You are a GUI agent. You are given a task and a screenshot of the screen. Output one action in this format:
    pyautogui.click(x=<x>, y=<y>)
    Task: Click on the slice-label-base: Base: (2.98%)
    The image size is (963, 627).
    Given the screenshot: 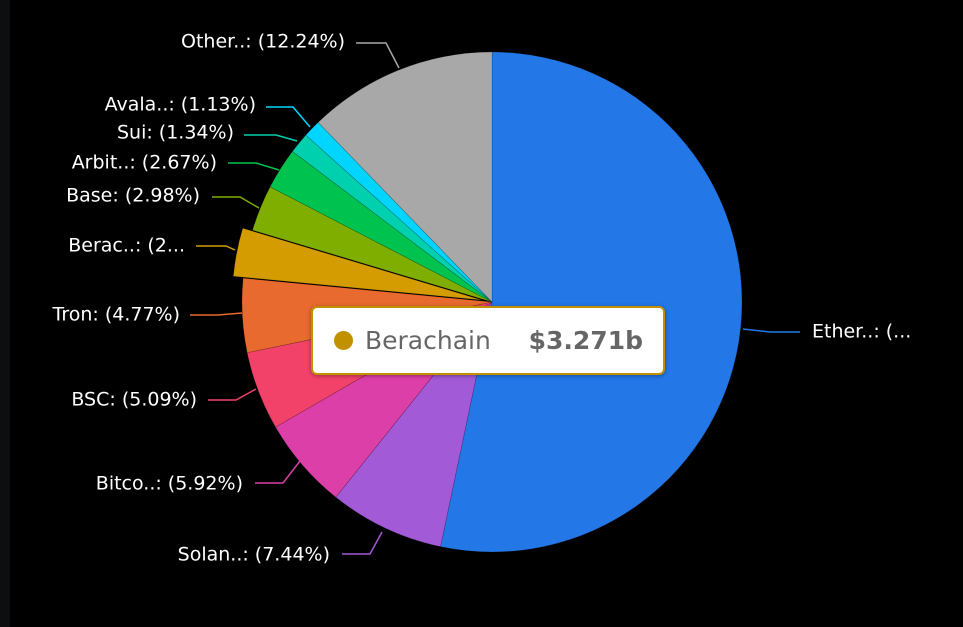 What is the action you would take?
    pyautogui.click(x=133, y=196)
    